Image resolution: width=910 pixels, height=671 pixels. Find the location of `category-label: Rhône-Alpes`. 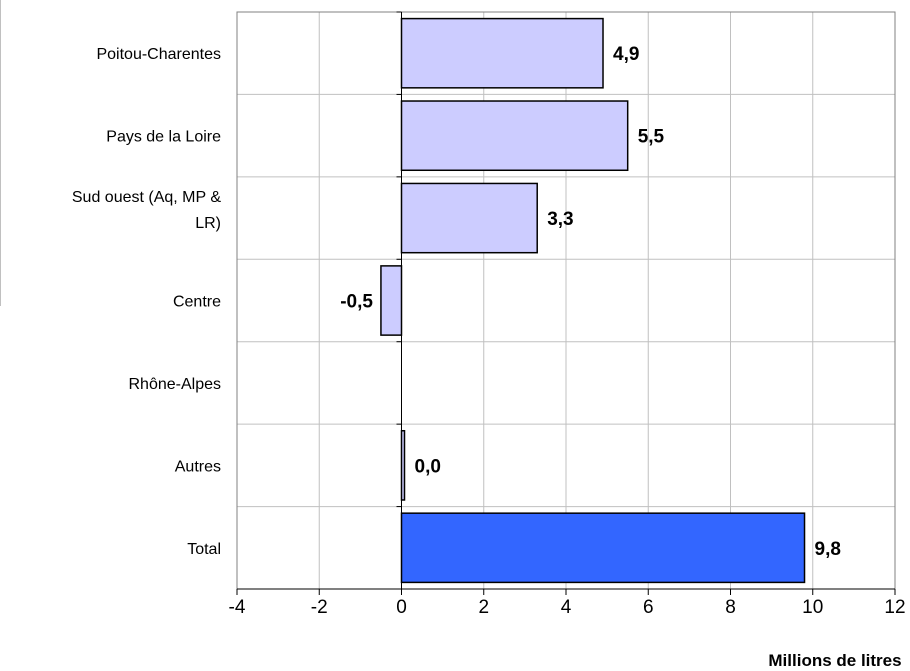

category-label: Rhône-Alpes is located at coordinates (175, 384).